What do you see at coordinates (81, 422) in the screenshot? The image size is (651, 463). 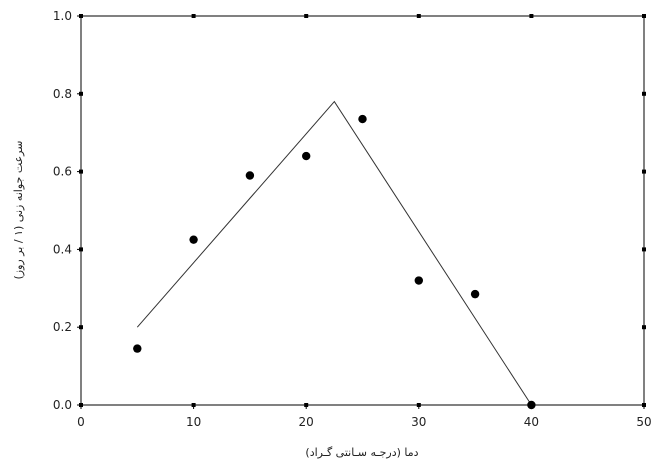 I see `x-tick-label: 0` at bounding box center [81, 422].